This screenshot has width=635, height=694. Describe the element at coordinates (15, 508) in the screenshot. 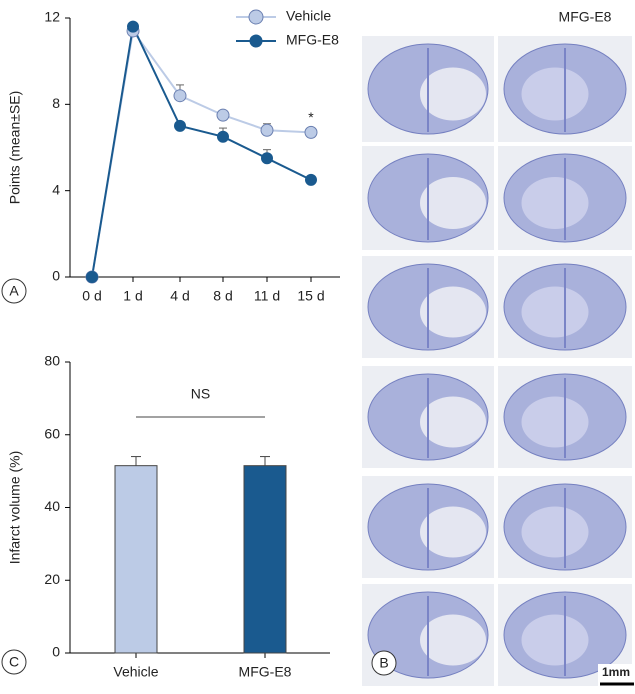

I see `y-axis-label: Infarct volume (%)` at that location.